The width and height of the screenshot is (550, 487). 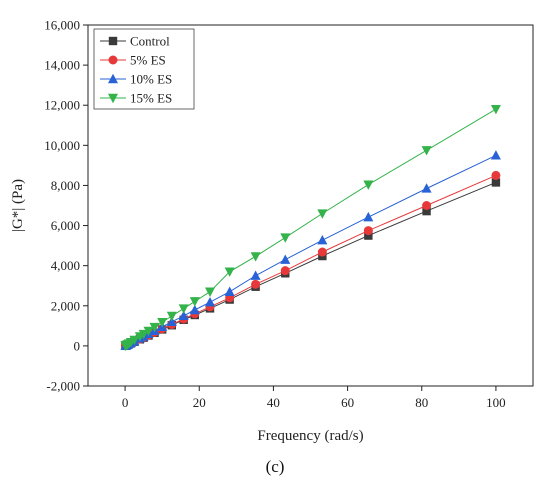 What do you see at coordinates (125, 402) in the screenshot?
I see `x-tick-label: 0` at bounding box center [125, 402].